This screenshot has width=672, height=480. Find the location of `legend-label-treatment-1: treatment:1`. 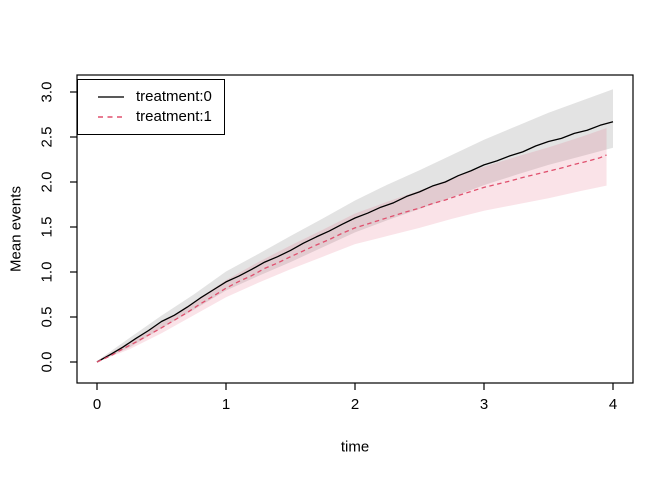

legend-label-treatment-1: treatment:1 is located at coordinates (174, 116).